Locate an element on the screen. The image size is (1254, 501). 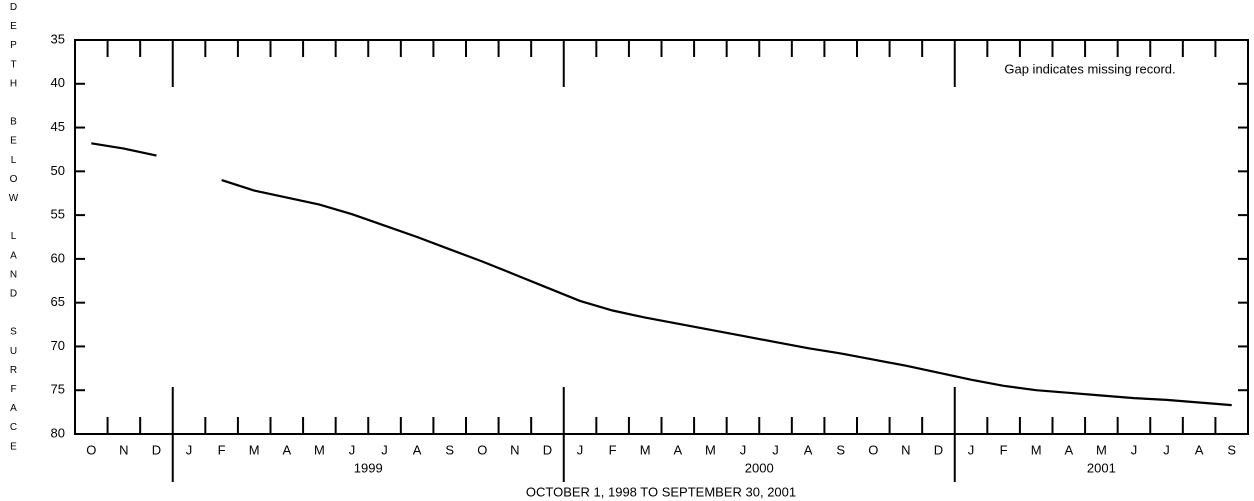
y-tick-label: 60 is located at coordinates (58, 257).